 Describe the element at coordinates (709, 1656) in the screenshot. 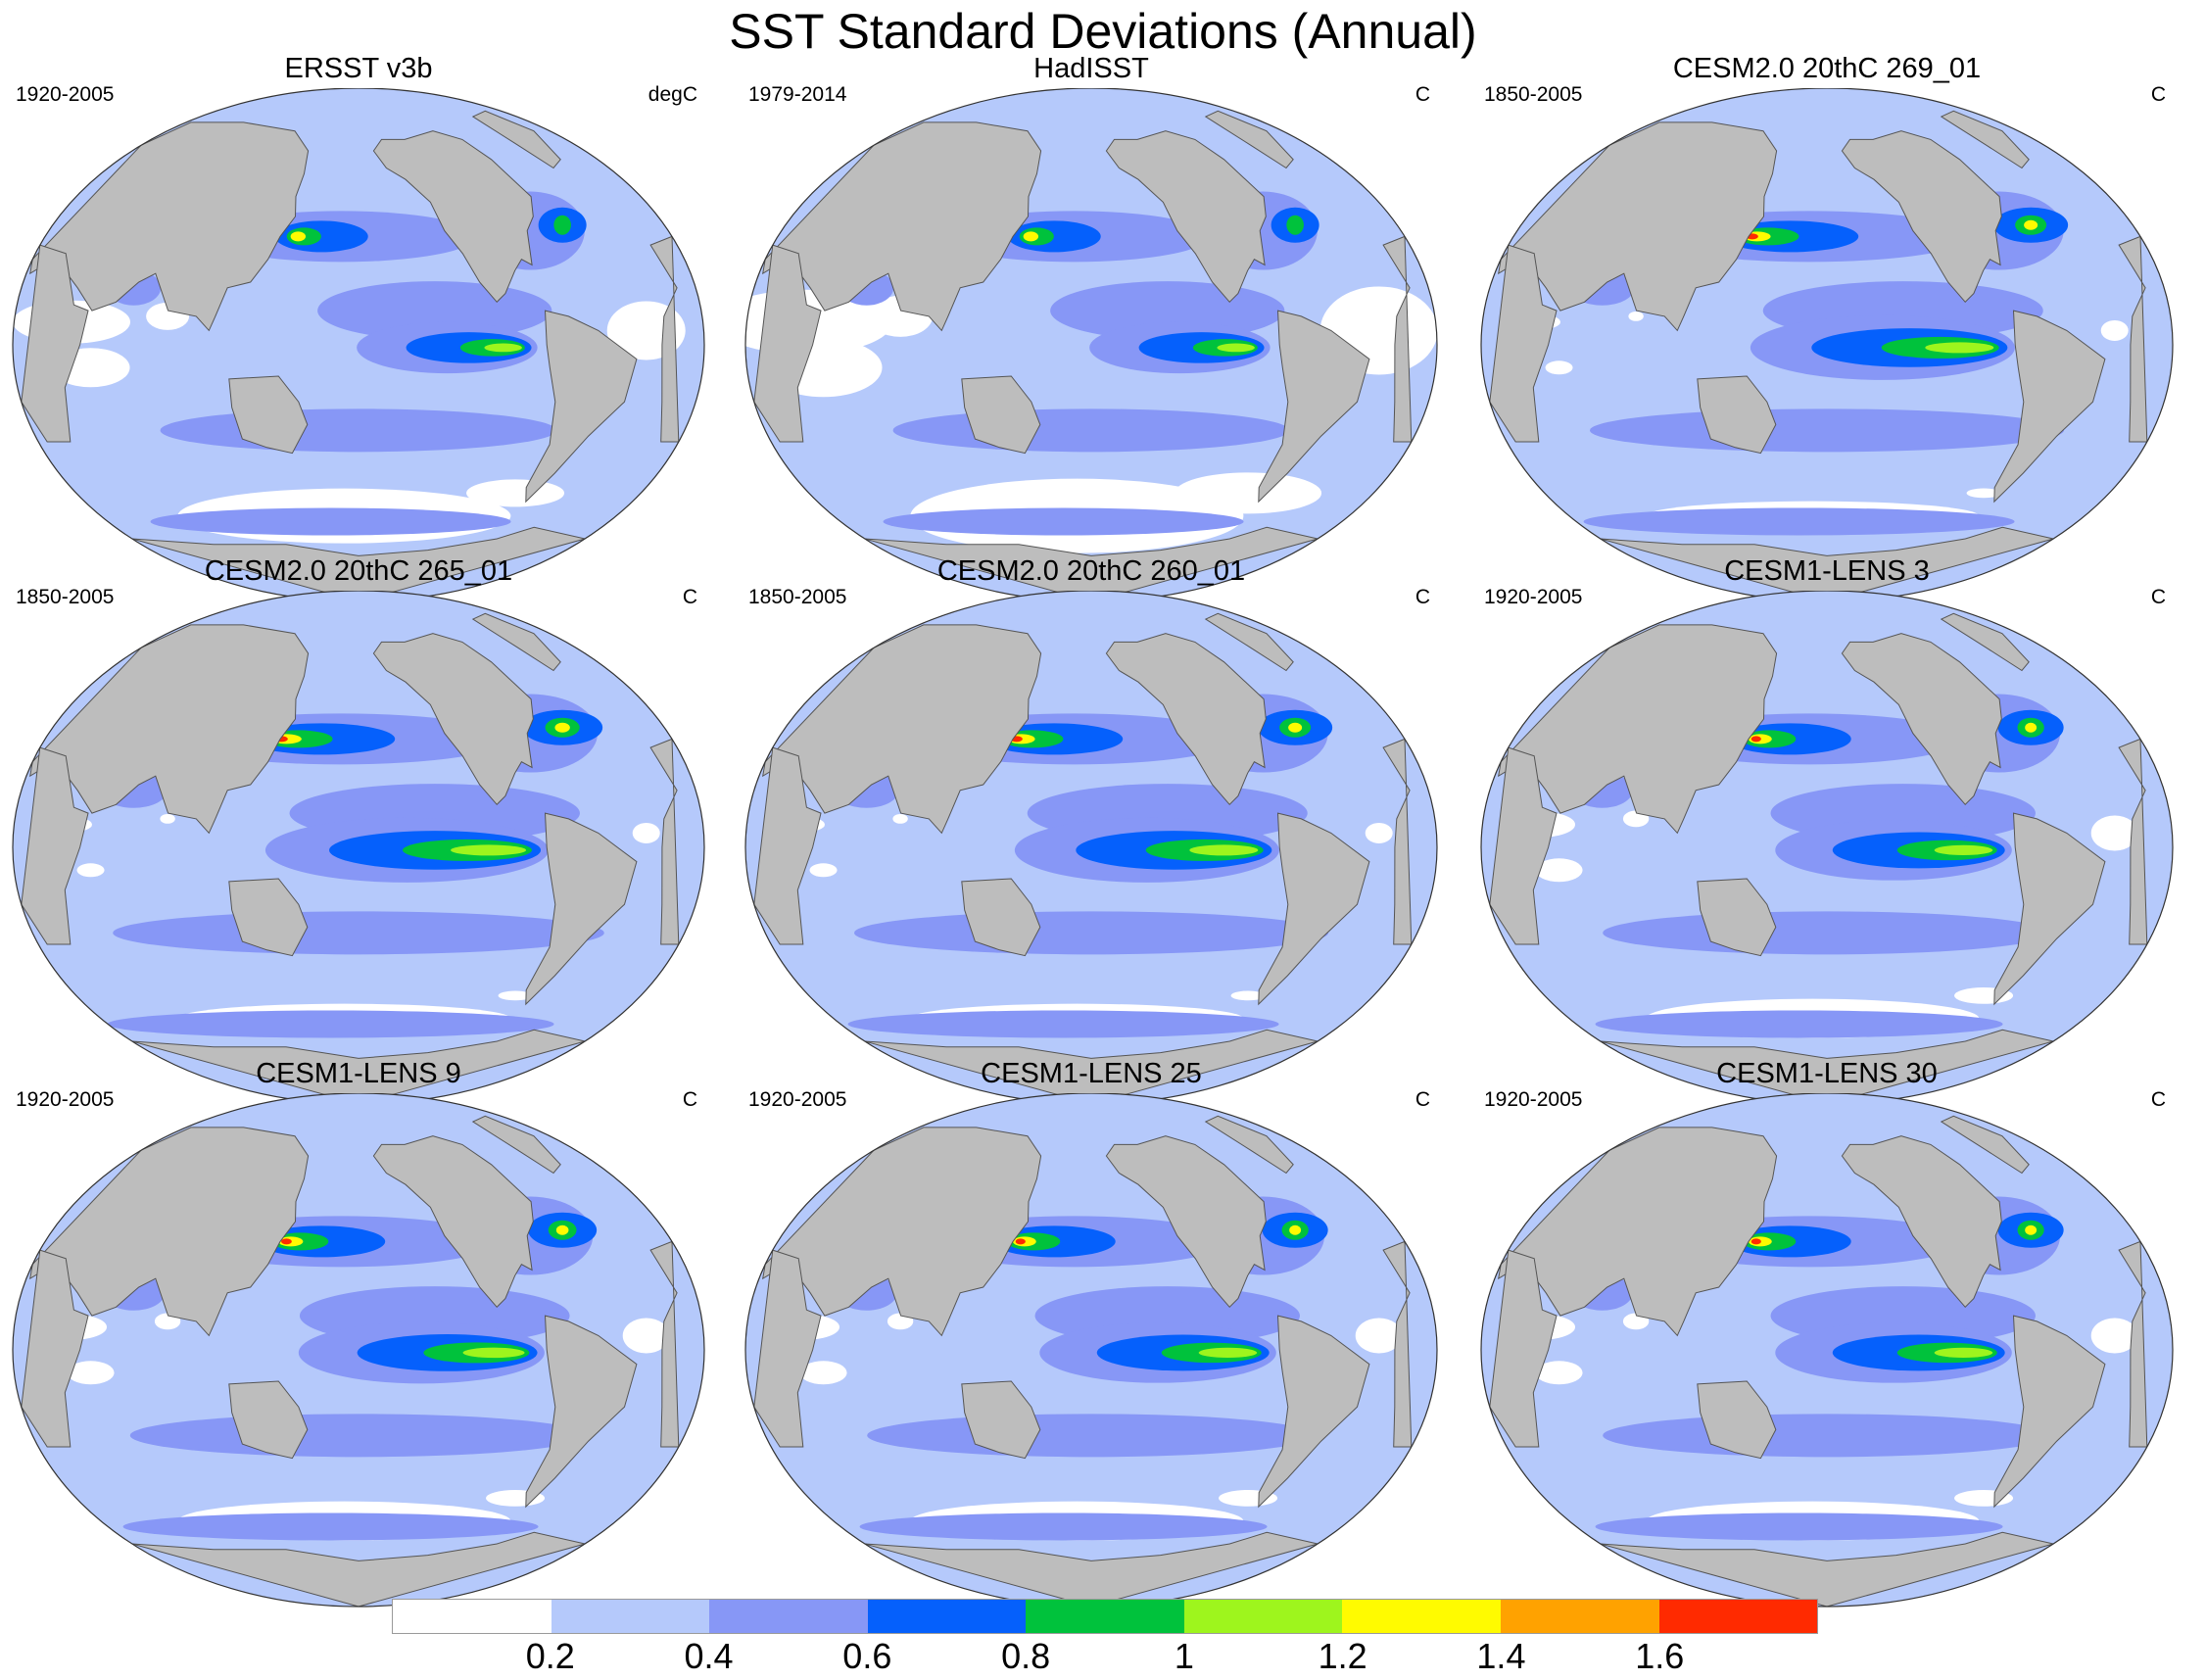

I see `colorbar-tick-label: 0.4` at that location.